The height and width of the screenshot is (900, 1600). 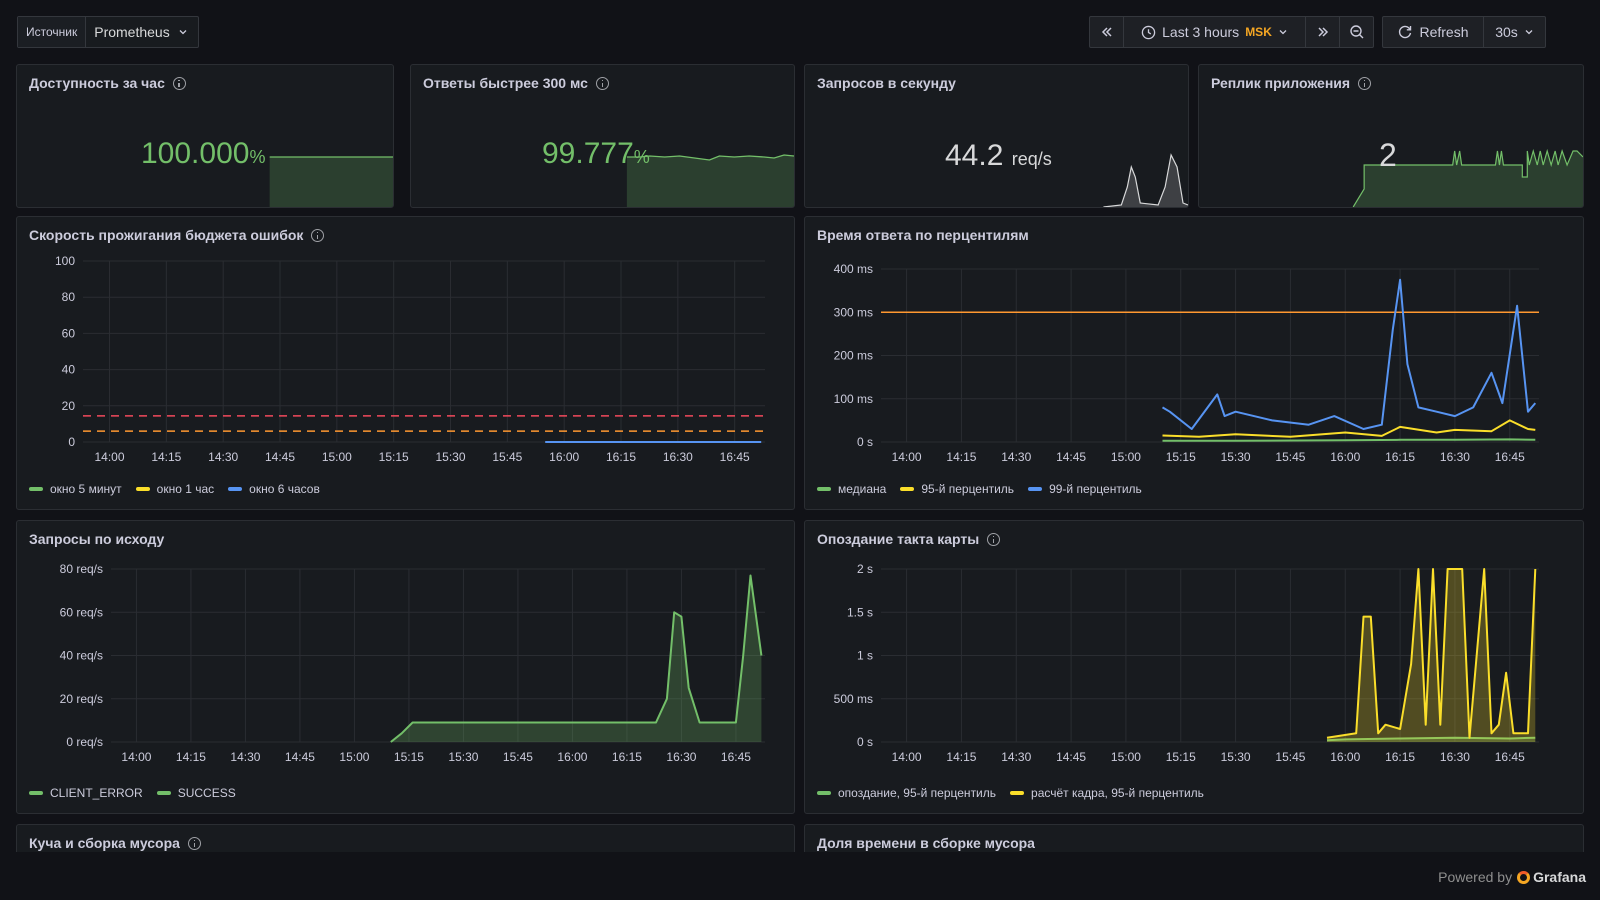 I want to click on stat-value: 44.2 req/s, so click(x=998, y=156).